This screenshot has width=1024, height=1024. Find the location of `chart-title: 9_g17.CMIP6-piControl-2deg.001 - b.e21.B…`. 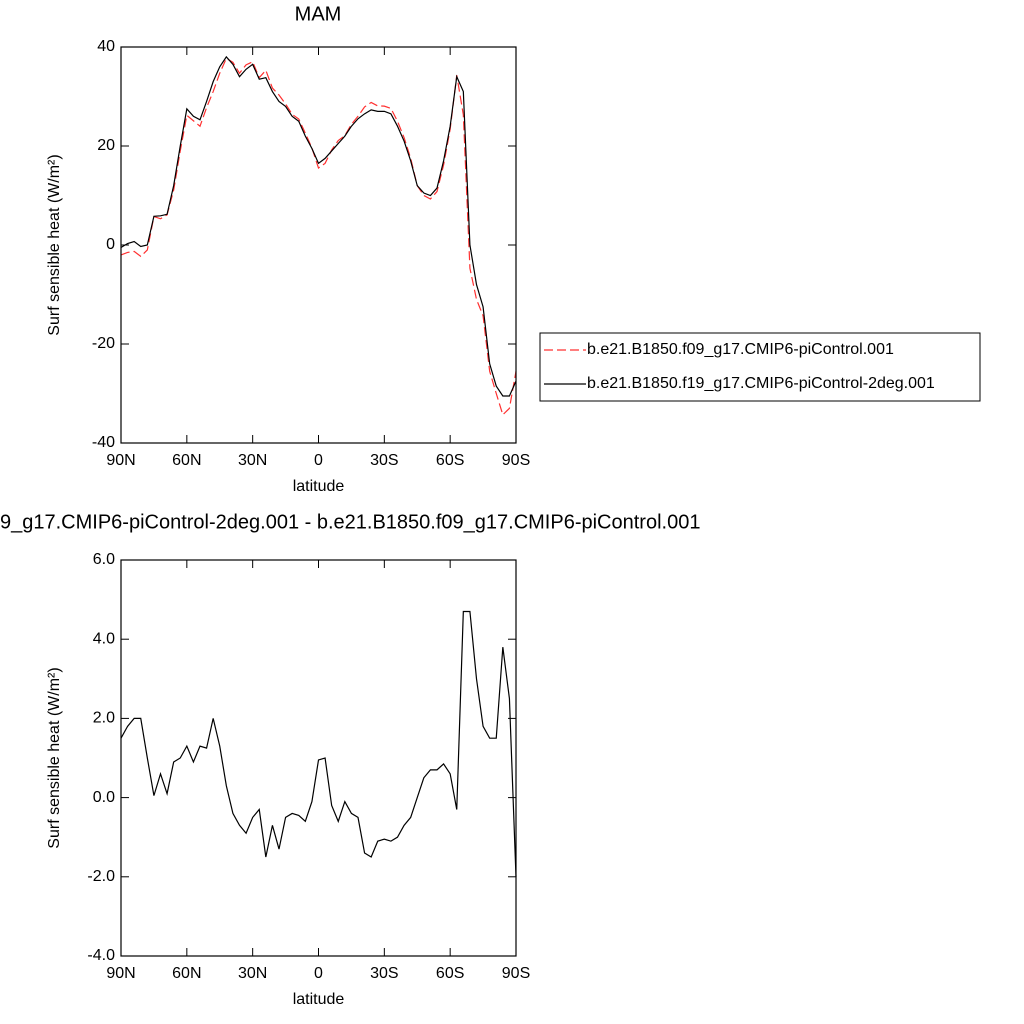

chart-title: 9_g17.CMIP6-piControl-2deg.001 - b.e21.B… is located at coordinates (350, 522).